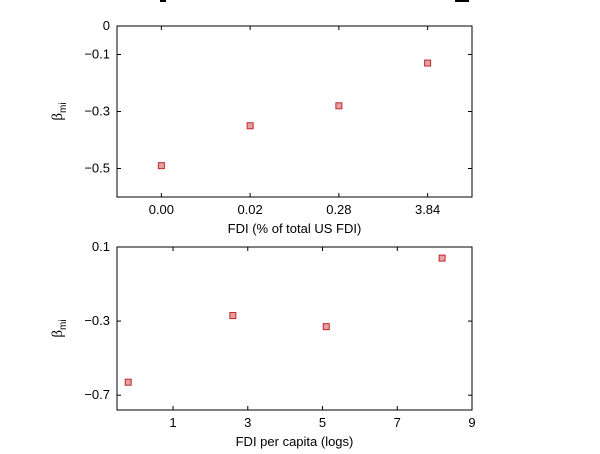  What do you see at coordinates (295, 441) in the screenshot?
I see `bottom-x-axis-label: FDI per capita (logs)` at bounding box center [295, 441].